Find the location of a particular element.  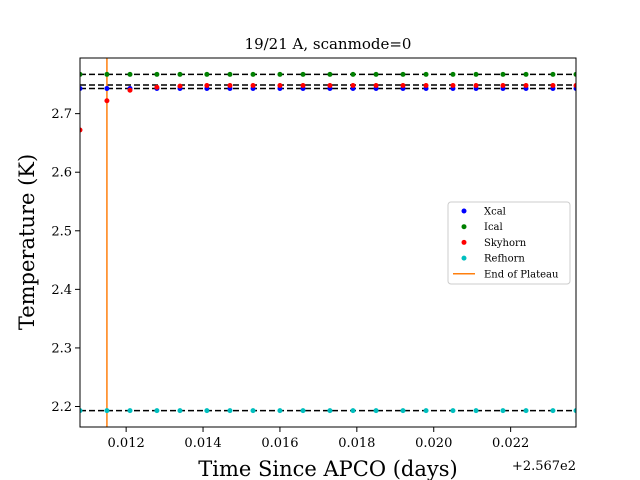

legend-label: End of Plateau is located at coordinates (521, 274).